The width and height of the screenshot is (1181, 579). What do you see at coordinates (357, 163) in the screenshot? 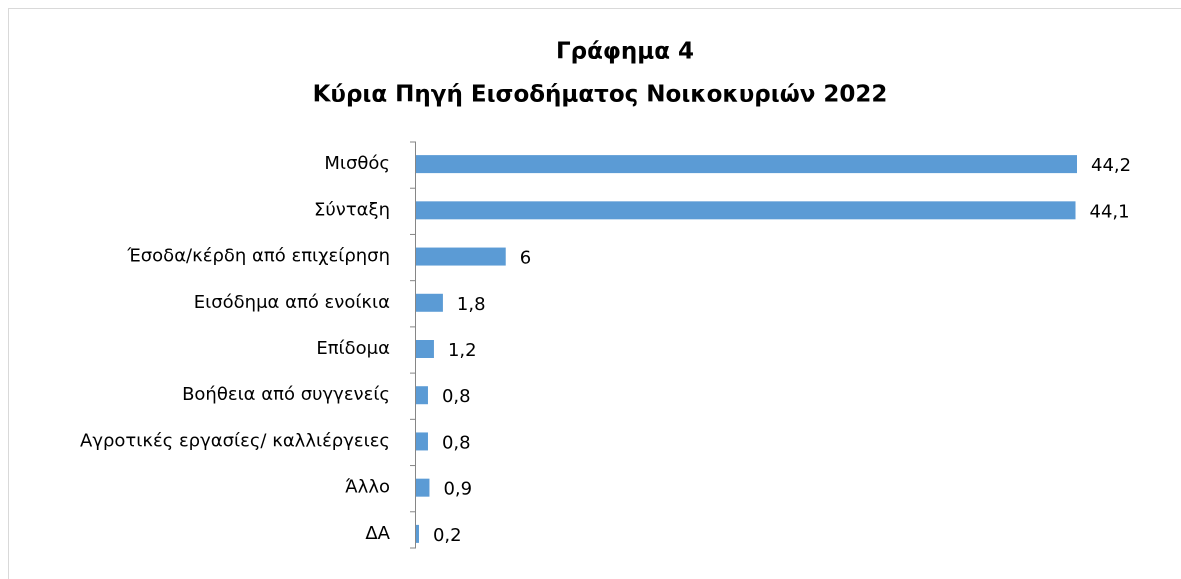
I see `y-tick-label: Μισθός` at bounding box center [357, 163].